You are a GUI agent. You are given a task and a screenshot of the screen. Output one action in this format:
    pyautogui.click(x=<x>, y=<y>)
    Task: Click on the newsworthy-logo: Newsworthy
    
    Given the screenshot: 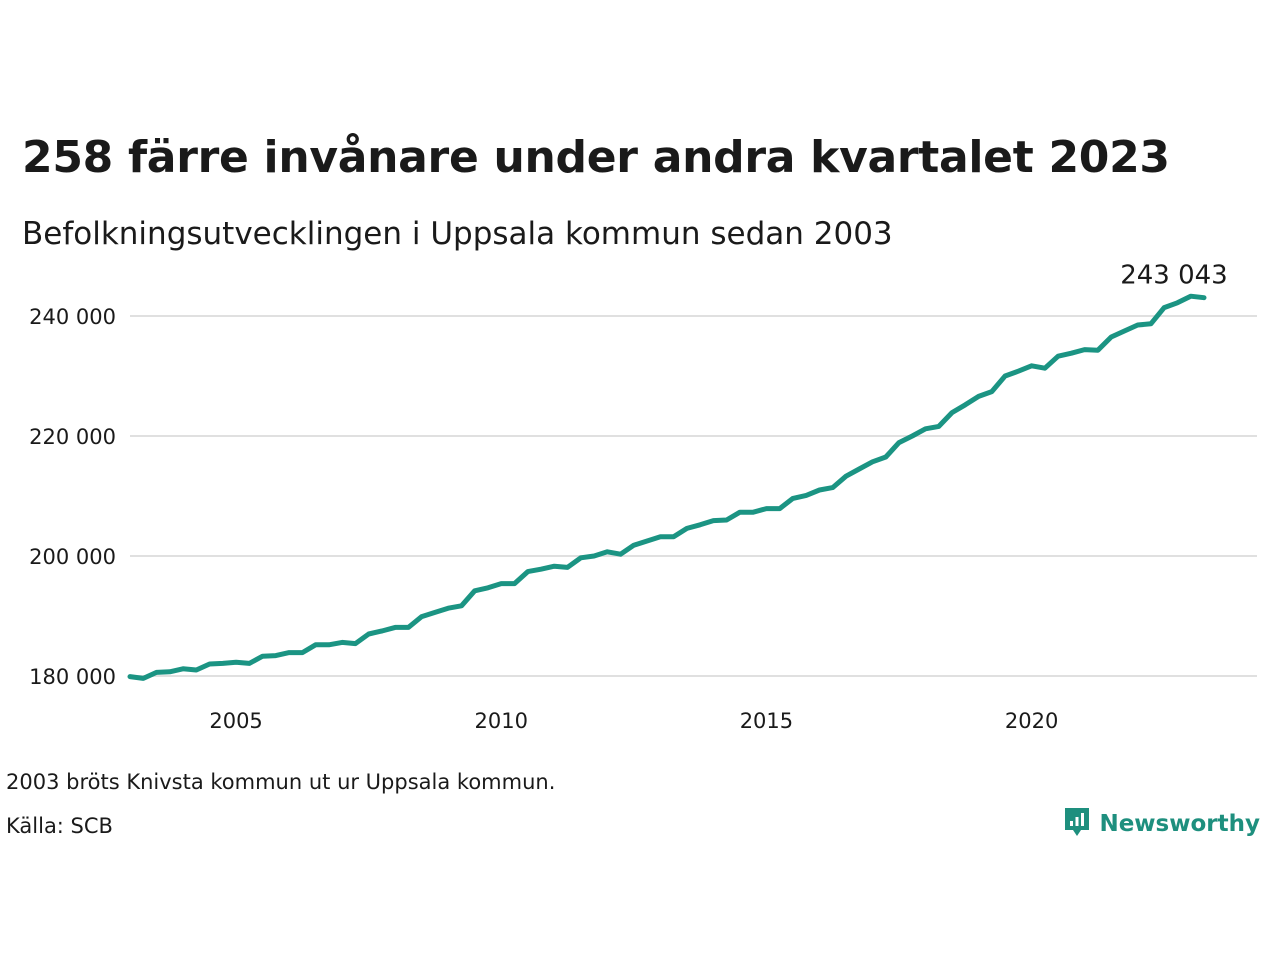 What is the action you would take?
    pyautogui.click(x=1161, y=824)
    